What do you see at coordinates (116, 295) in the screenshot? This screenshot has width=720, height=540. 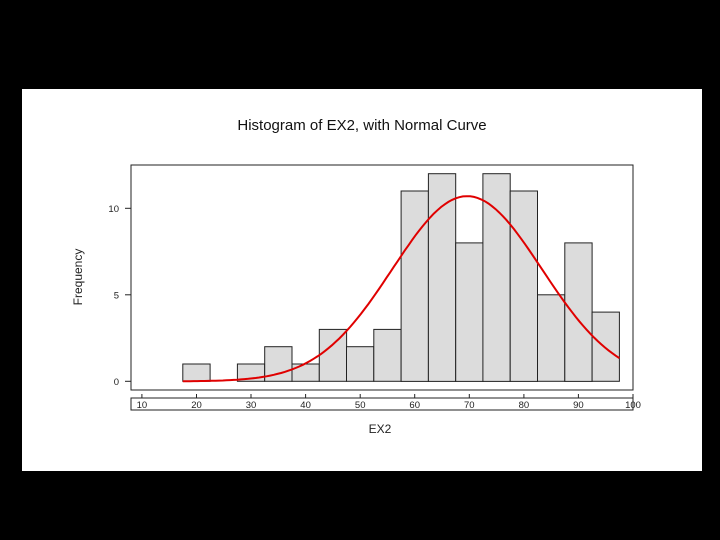 I see `y-tick-label: 5` at bounding box center [116, 295].